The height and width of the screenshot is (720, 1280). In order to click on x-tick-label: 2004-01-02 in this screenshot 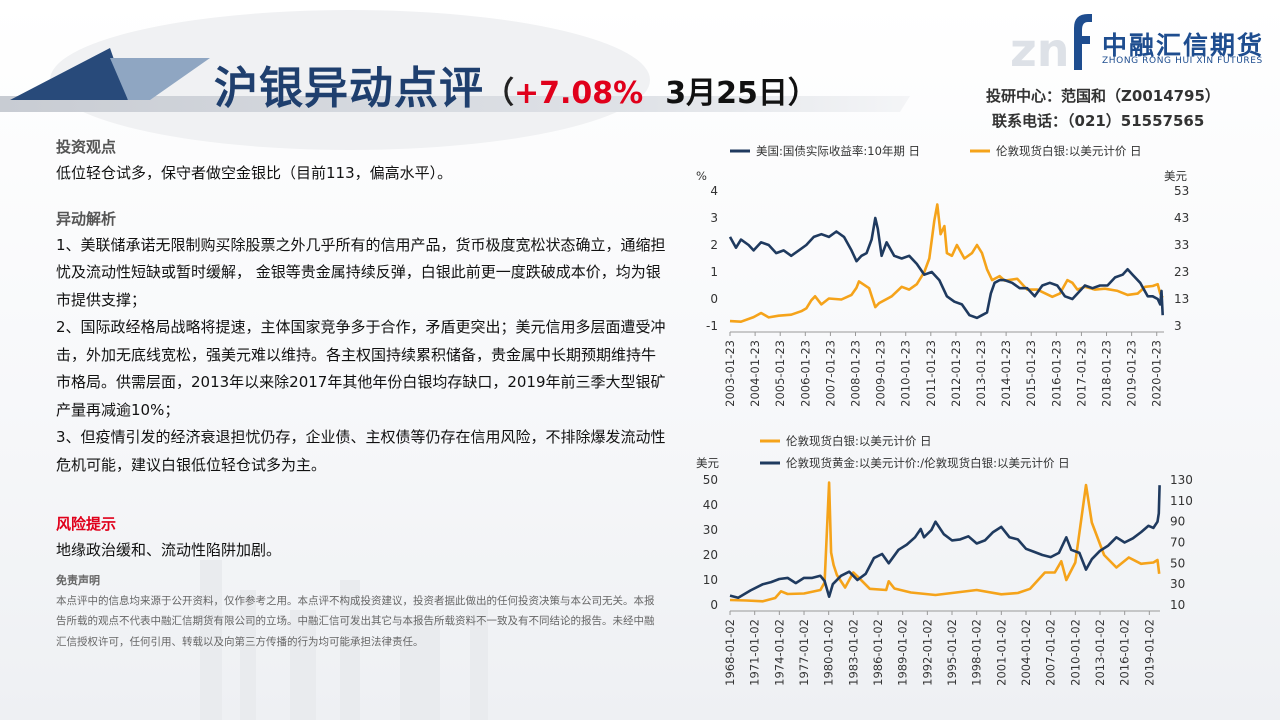, I will do `click(1026, 652)`.